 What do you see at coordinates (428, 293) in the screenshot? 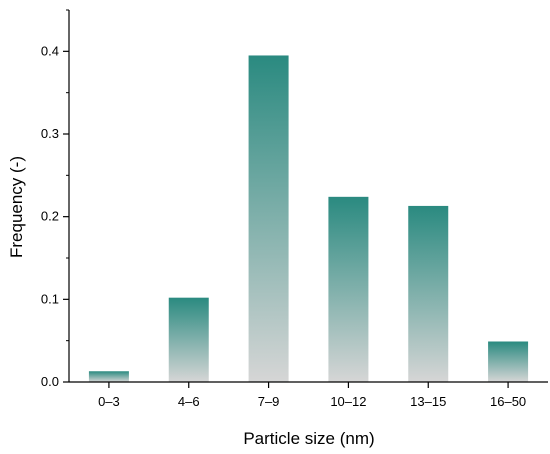
I see `bar-13–15` at bounding box center [428, 293].